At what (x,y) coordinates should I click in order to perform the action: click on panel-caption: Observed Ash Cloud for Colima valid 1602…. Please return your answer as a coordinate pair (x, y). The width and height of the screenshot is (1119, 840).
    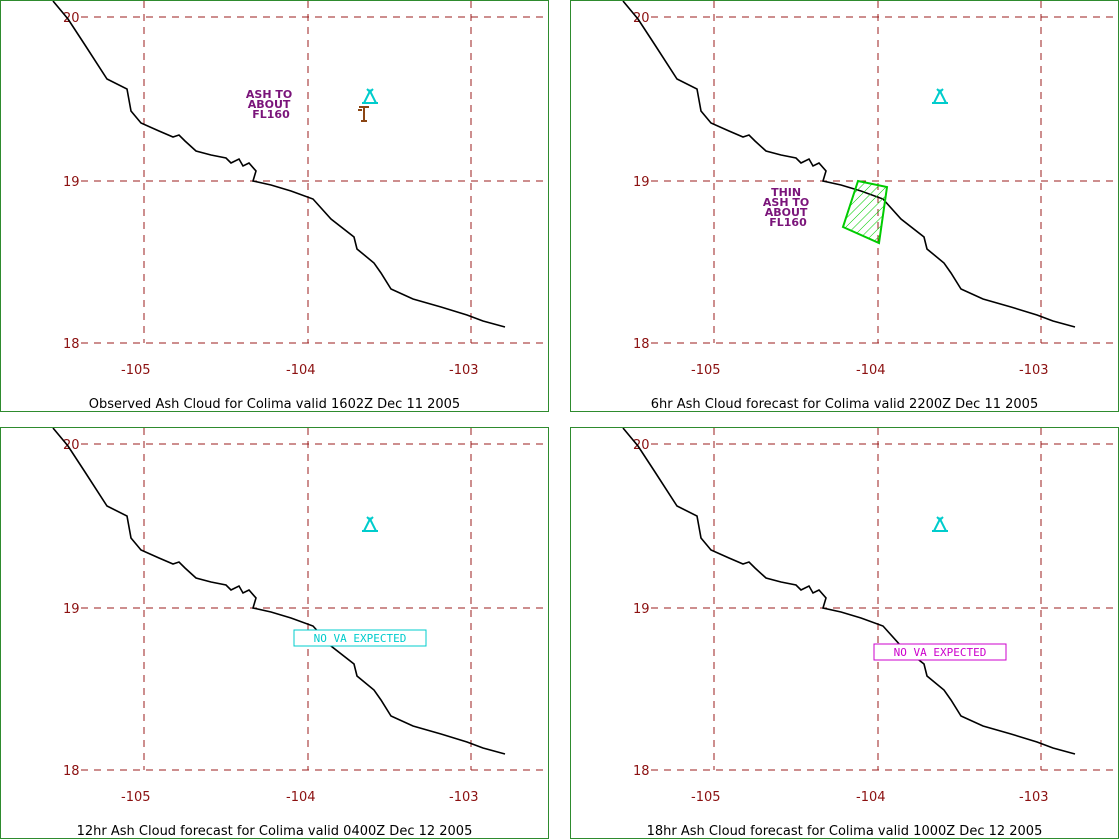
    Looking at the image, I should click on (274, 404).